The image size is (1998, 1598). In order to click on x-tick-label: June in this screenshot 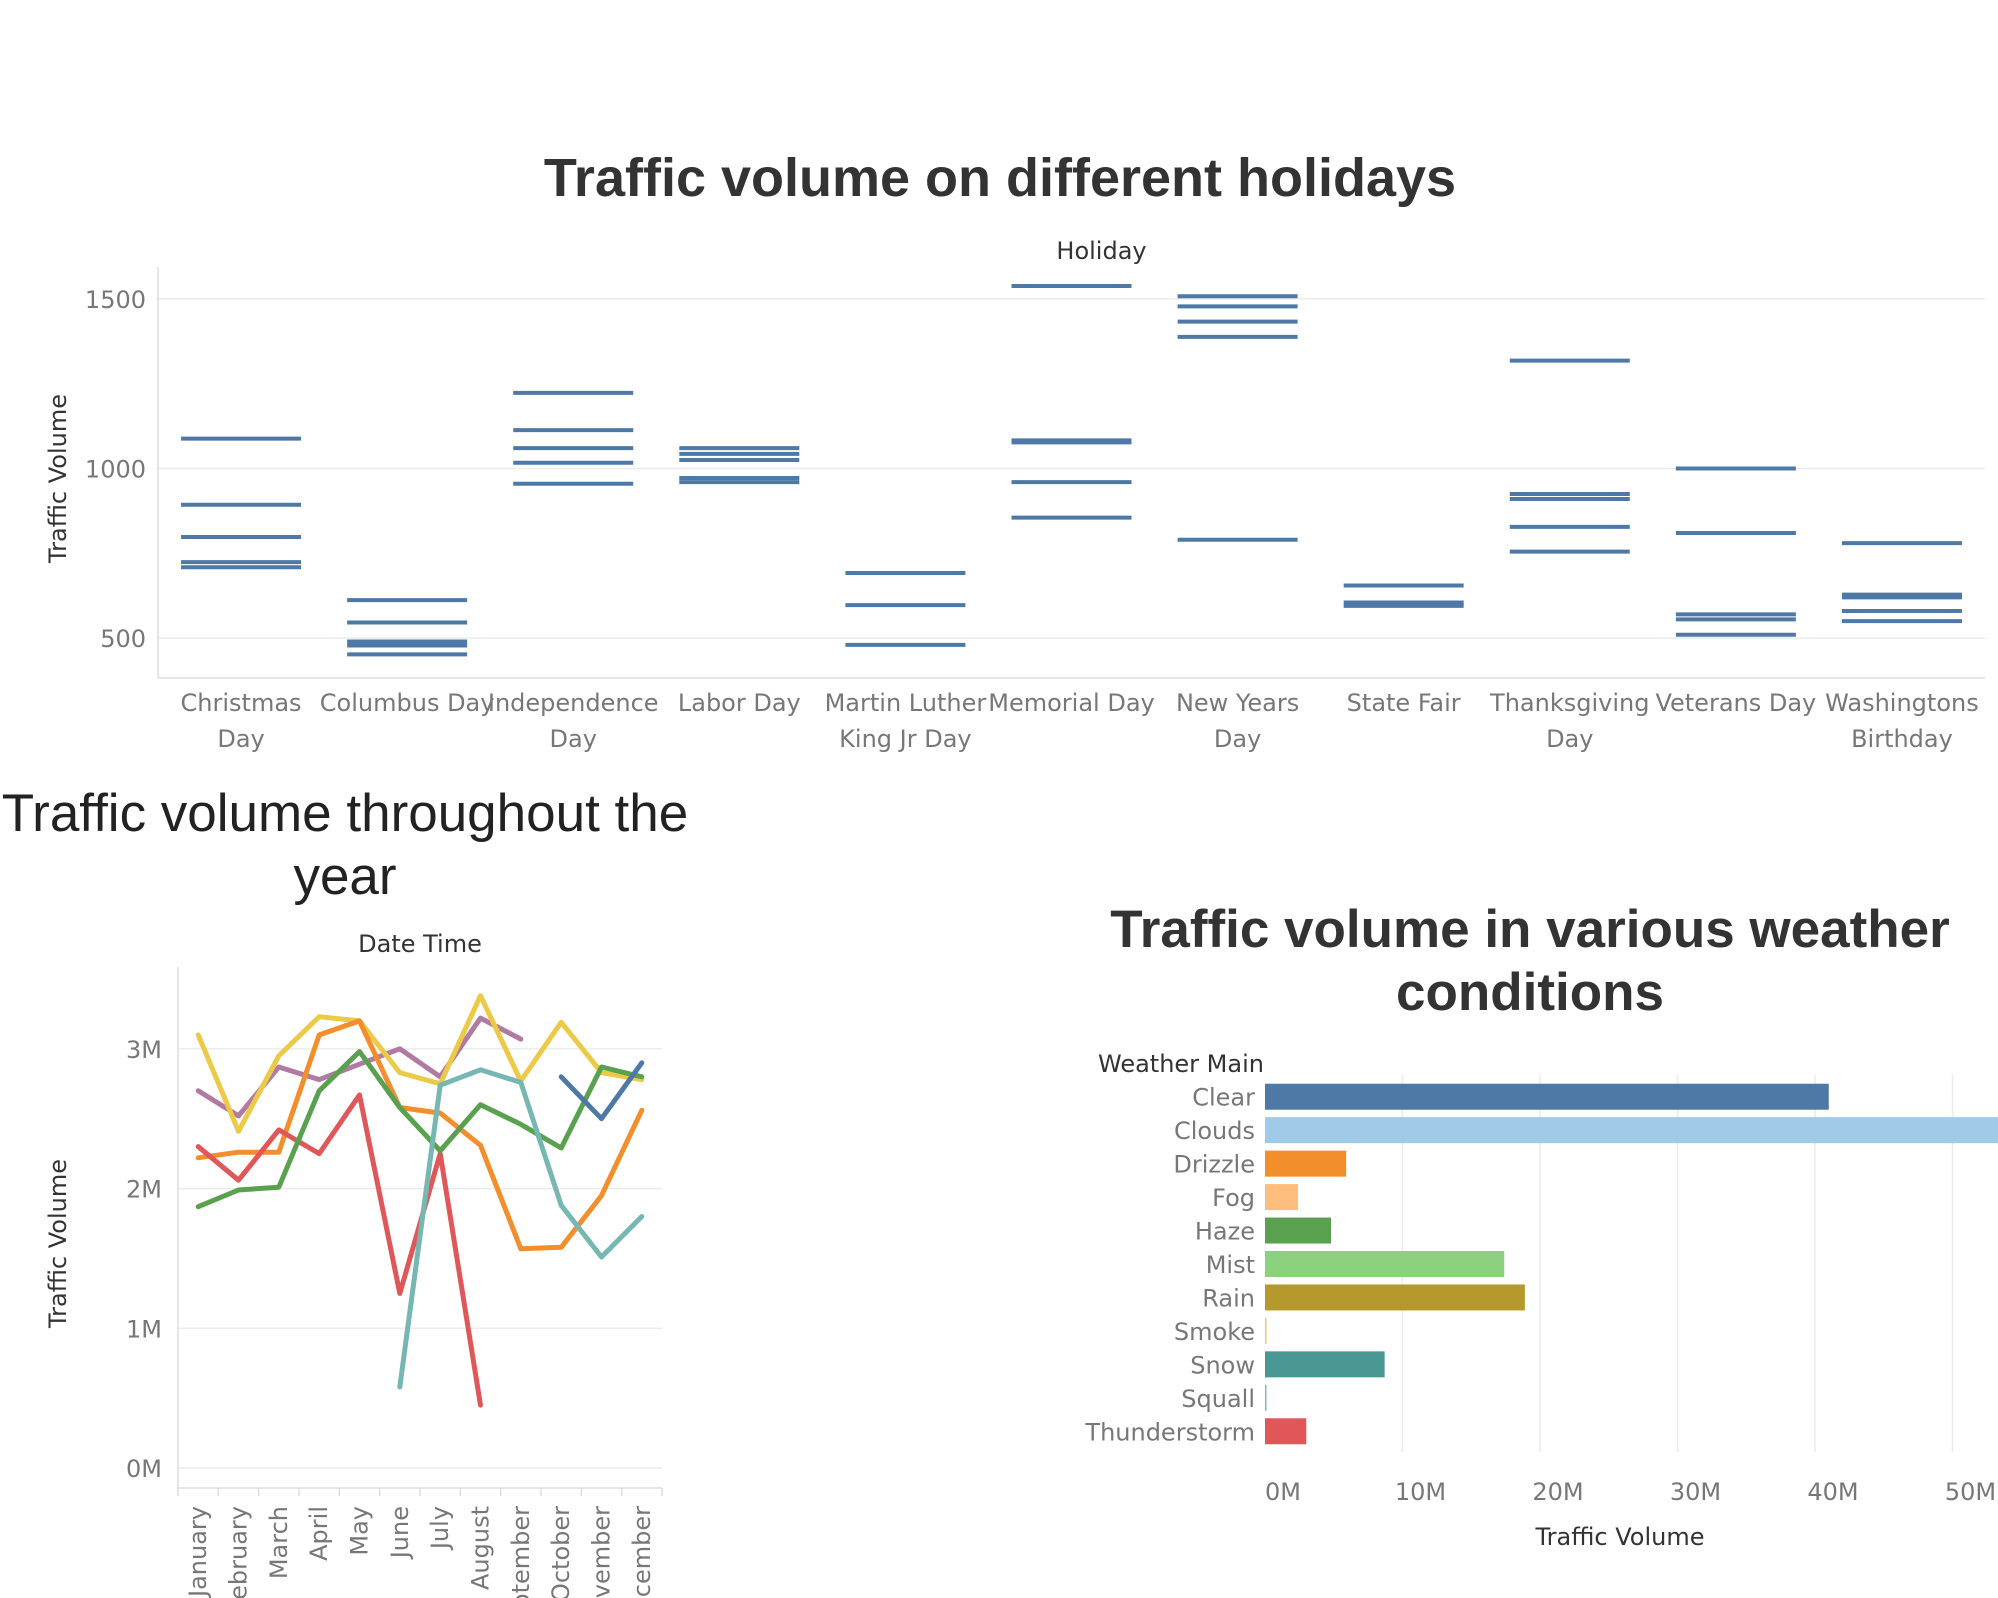, I will do `click(400, 1533)`.